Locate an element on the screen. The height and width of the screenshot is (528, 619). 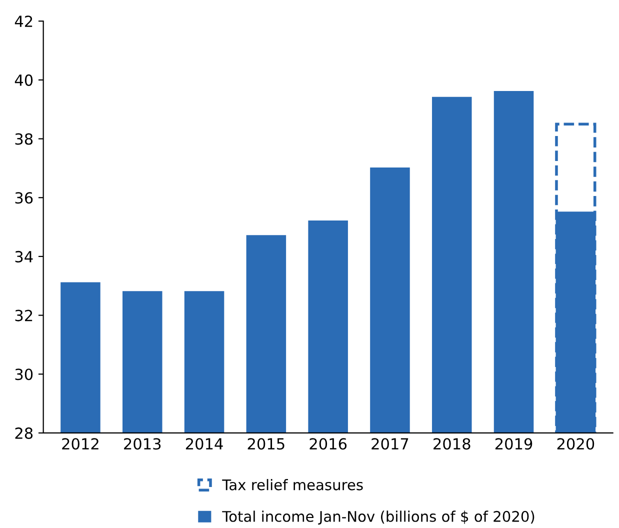
y-tick-label: 34 is located at coordinates (24, 256).